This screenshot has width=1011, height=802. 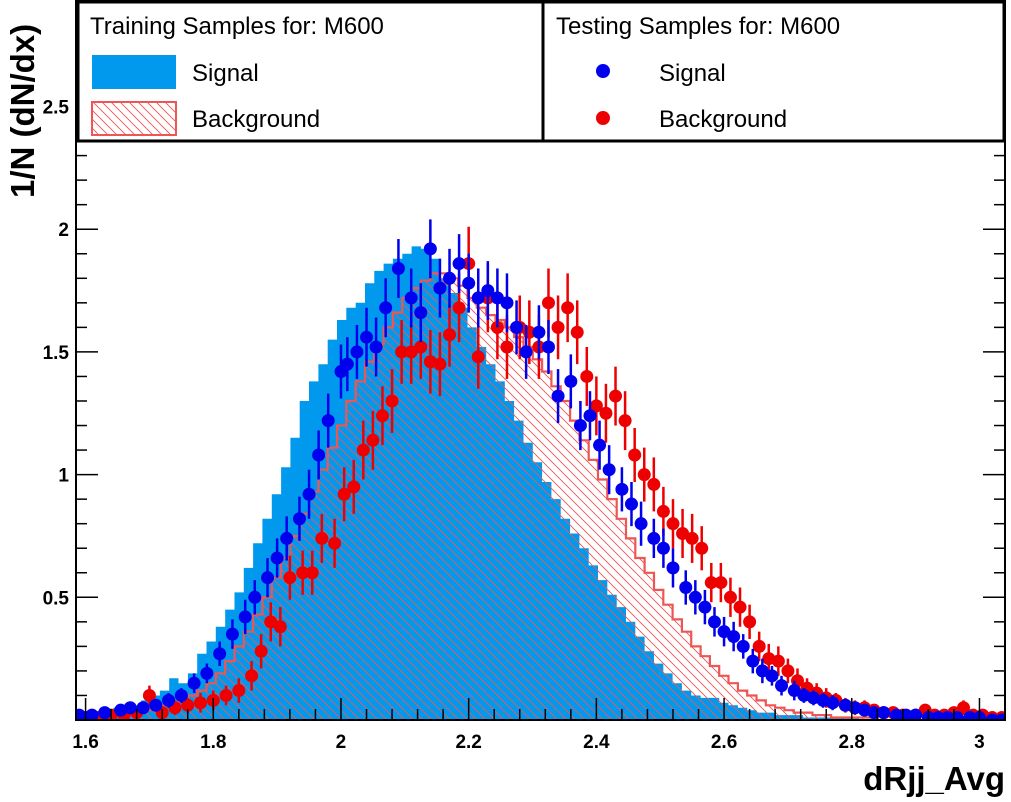 What do you see at coordinates (22, 111) in the screenshot?
I see `y-axis-title: 1/N (dN/dx)` at bounding box center [22, 111].